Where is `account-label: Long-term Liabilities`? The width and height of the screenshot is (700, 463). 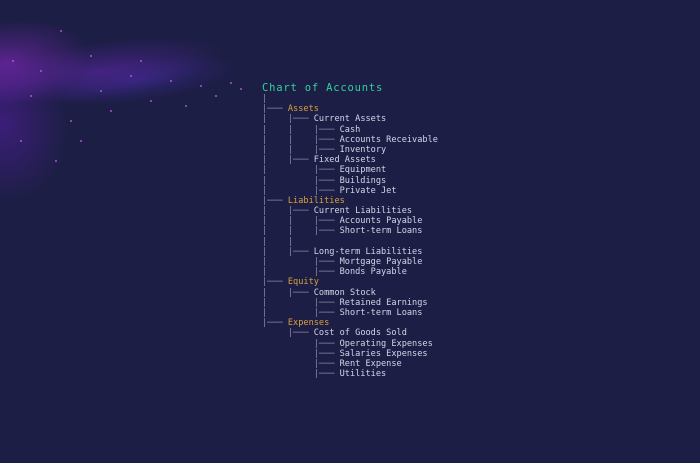 account-label: Long-term Liabilities is located at coordinates (368, 251).